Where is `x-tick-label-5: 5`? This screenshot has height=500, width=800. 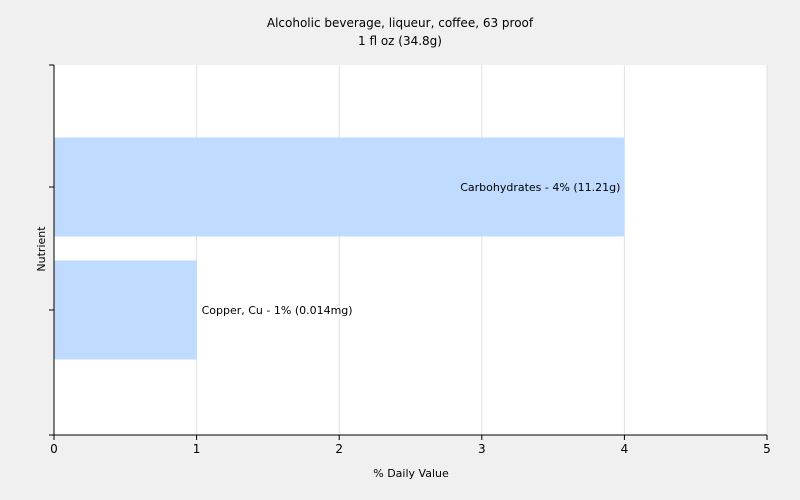
x-tick-label-5: 5 is located at coordinates (767, 449).